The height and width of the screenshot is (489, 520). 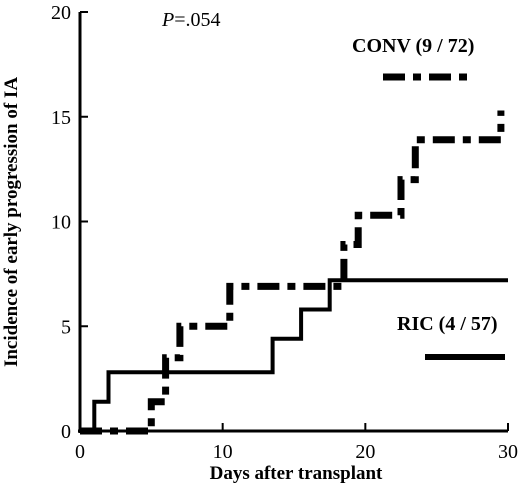 What do you see at coordinates (61, 13) in the screenshot?
I see `y-tick-label: 20` at bounding box center [61, 13].